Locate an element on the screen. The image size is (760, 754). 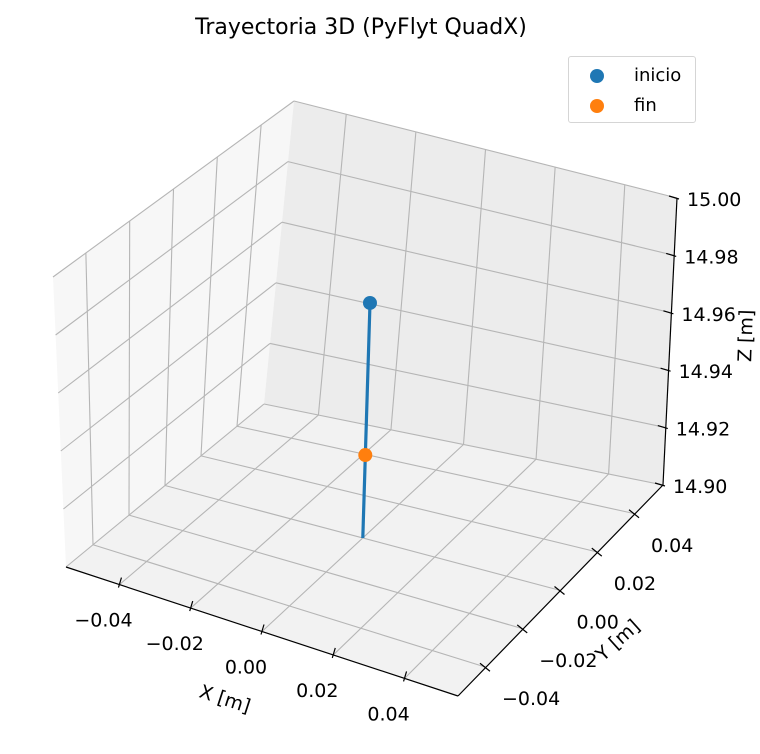
y-axis-line is located at coordinates (560, 590).